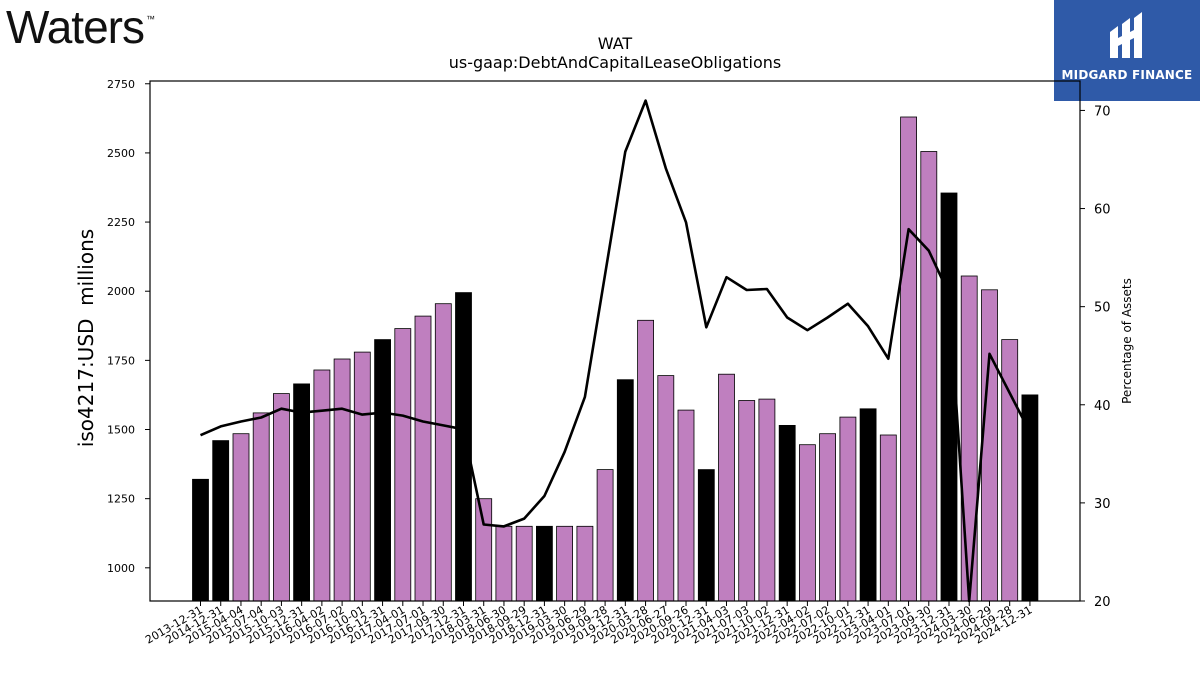 This screenshot has height=675, width=1200. I want to click on y-right-axis: 20 30 40 50 60 70, so click(1095, 357).